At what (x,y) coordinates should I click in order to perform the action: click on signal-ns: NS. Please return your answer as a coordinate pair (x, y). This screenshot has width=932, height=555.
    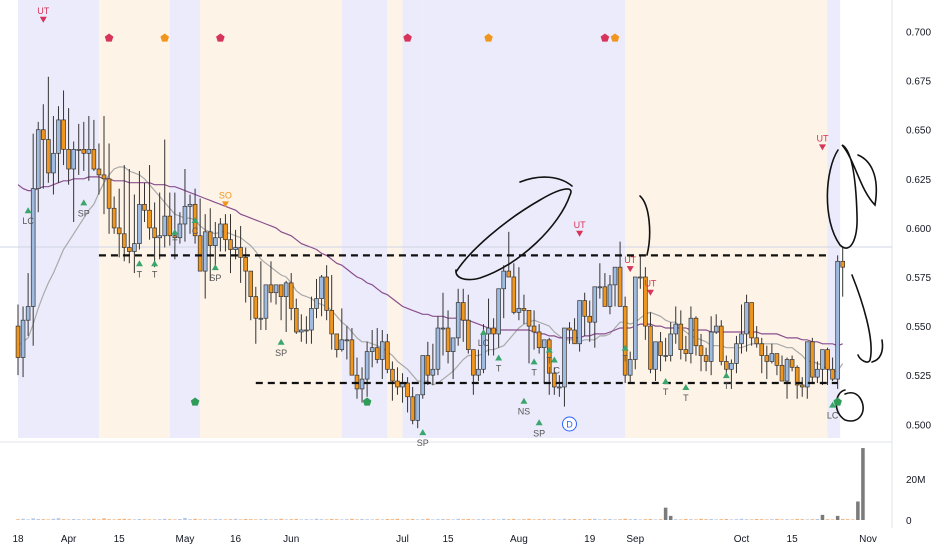
    Looking at the image, I should click on (524, 407).